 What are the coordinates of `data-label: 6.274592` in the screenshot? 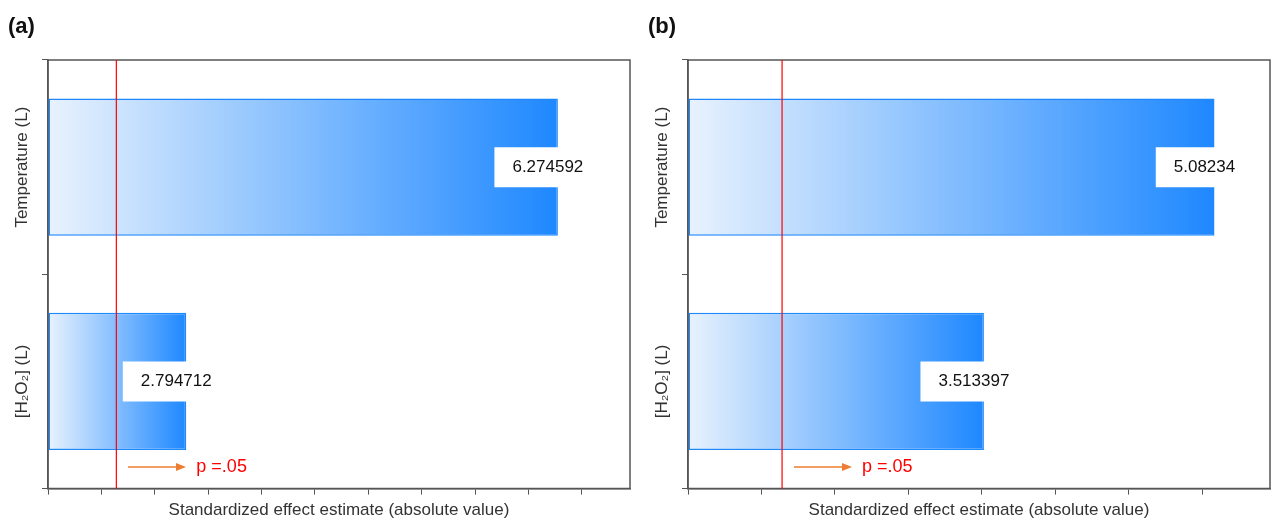 It's located at (548, 166).